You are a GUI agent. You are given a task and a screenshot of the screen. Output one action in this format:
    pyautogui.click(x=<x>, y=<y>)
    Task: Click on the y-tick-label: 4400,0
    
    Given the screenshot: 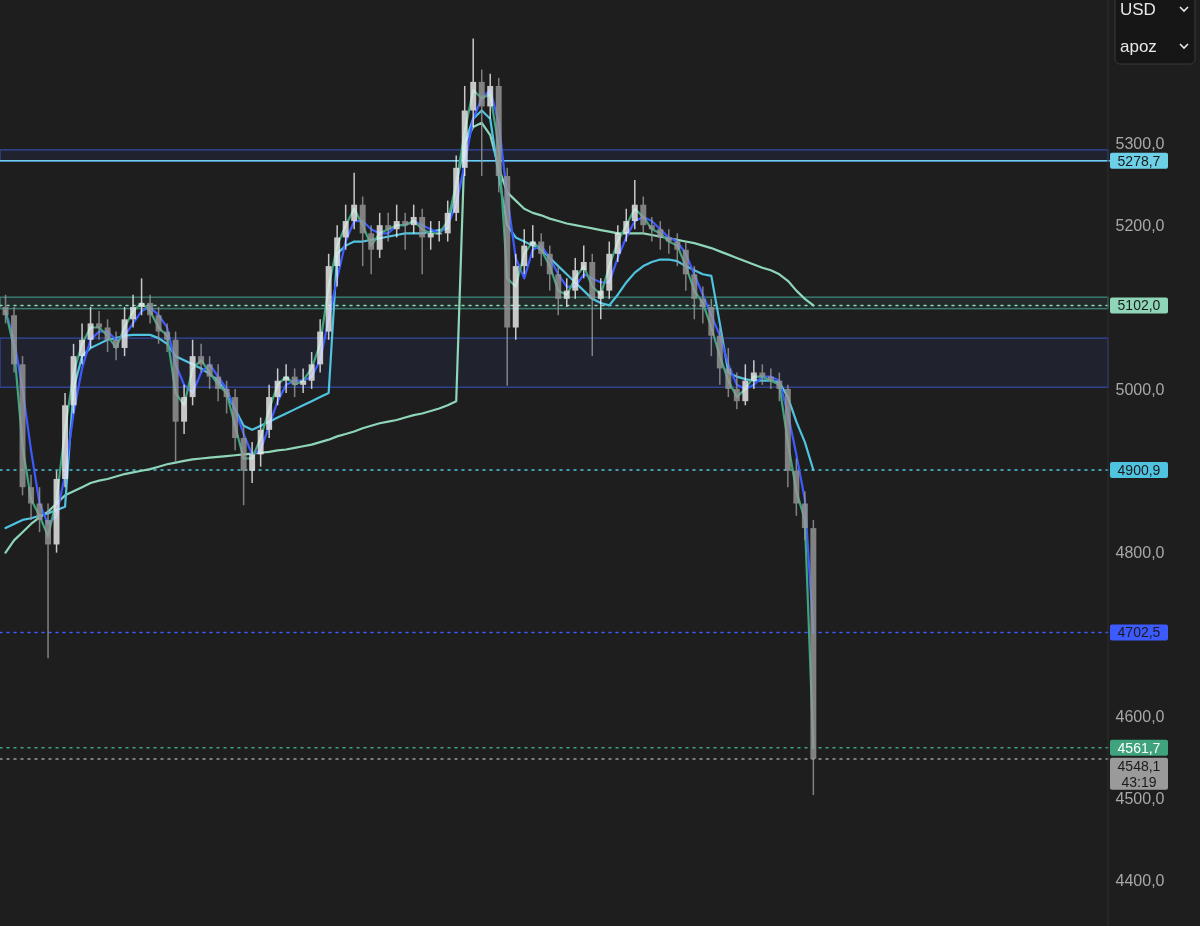 What is the action you would take?
    pyautogui.click(x=1140, y=880)
    